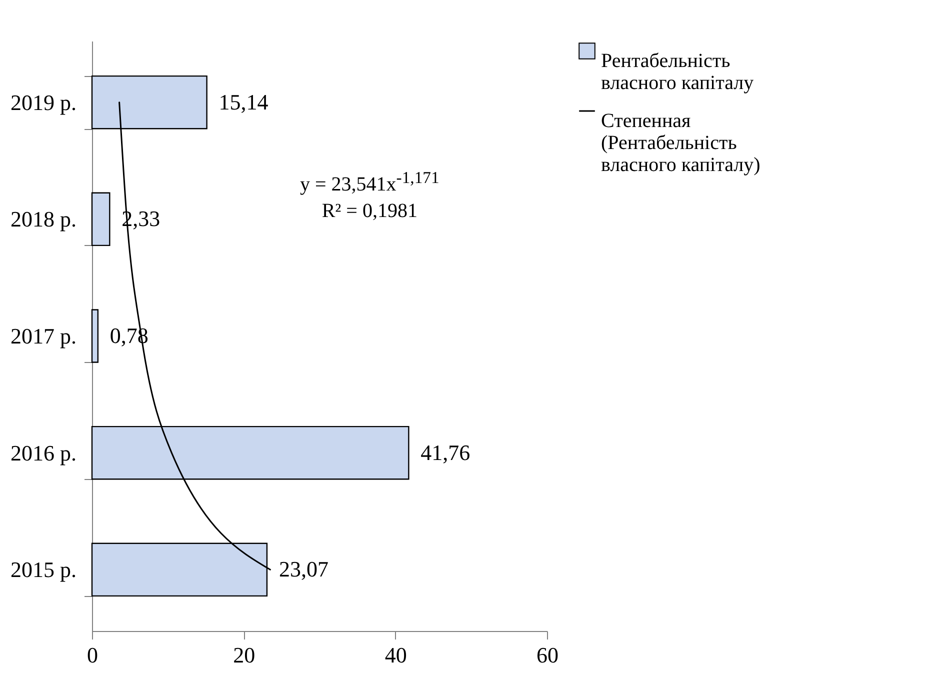 The height and width of the screenshot is (688, 935). What do you see at coordinates (43, 336) in the screenshot?
I see `y-tick-label: 2017 р.` at bounding box center [43, 336].